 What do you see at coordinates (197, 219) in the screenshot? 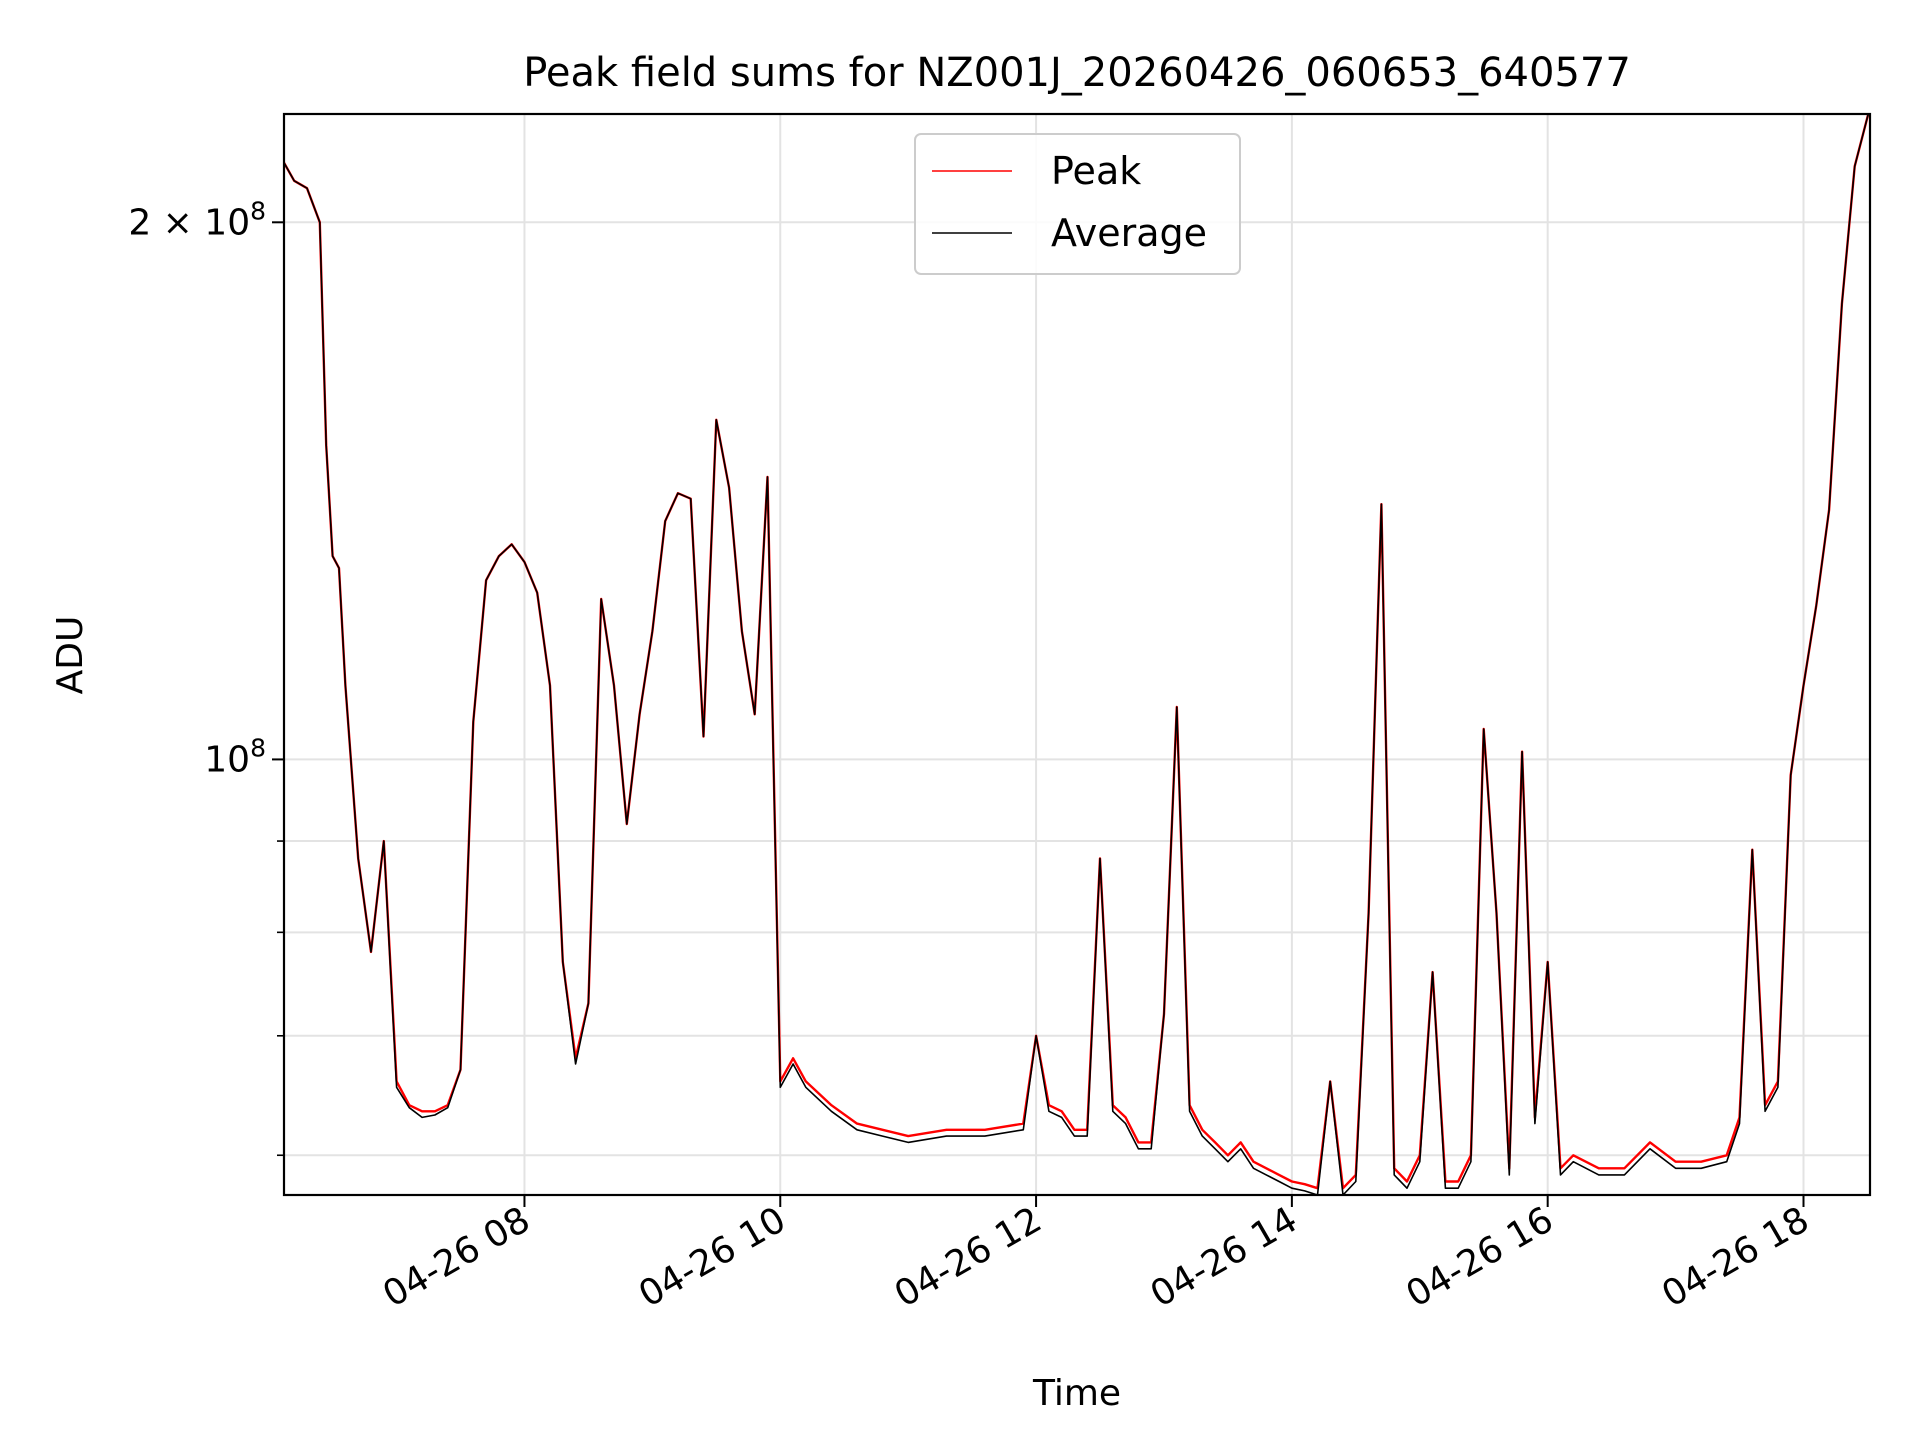
I see `y-tick-label-0: 2 × 108` at bounding box center [197, 219].